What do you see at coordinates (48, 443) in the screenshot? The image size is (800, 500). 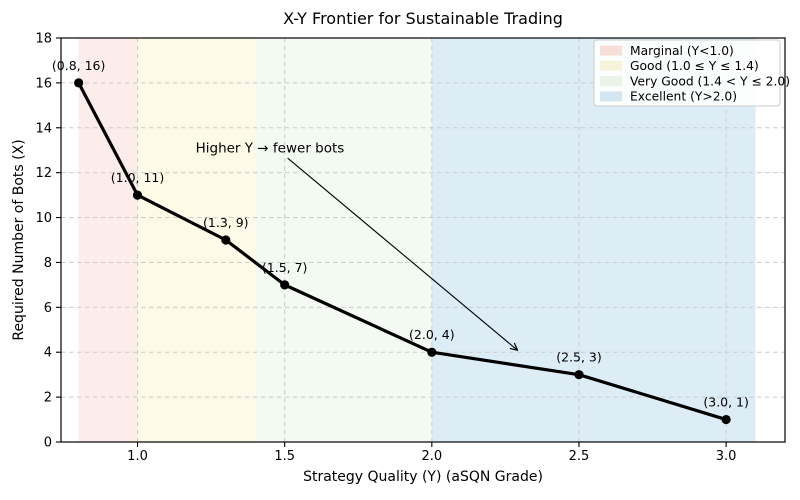 I see `y-tick-label-0: 0` at bounding box center [48, 443].